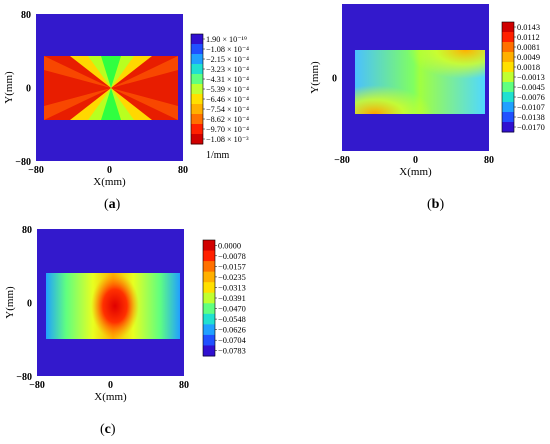 The image size is (550, 444). I want to click on colorbar-label: −0.0470, so click(232, 309).